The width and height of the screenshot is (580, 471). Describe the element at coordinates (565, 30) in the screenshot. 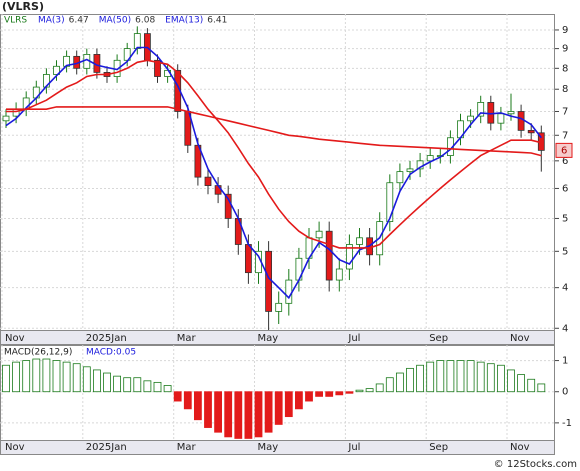

I see `y-tick-label: 9` at that location.